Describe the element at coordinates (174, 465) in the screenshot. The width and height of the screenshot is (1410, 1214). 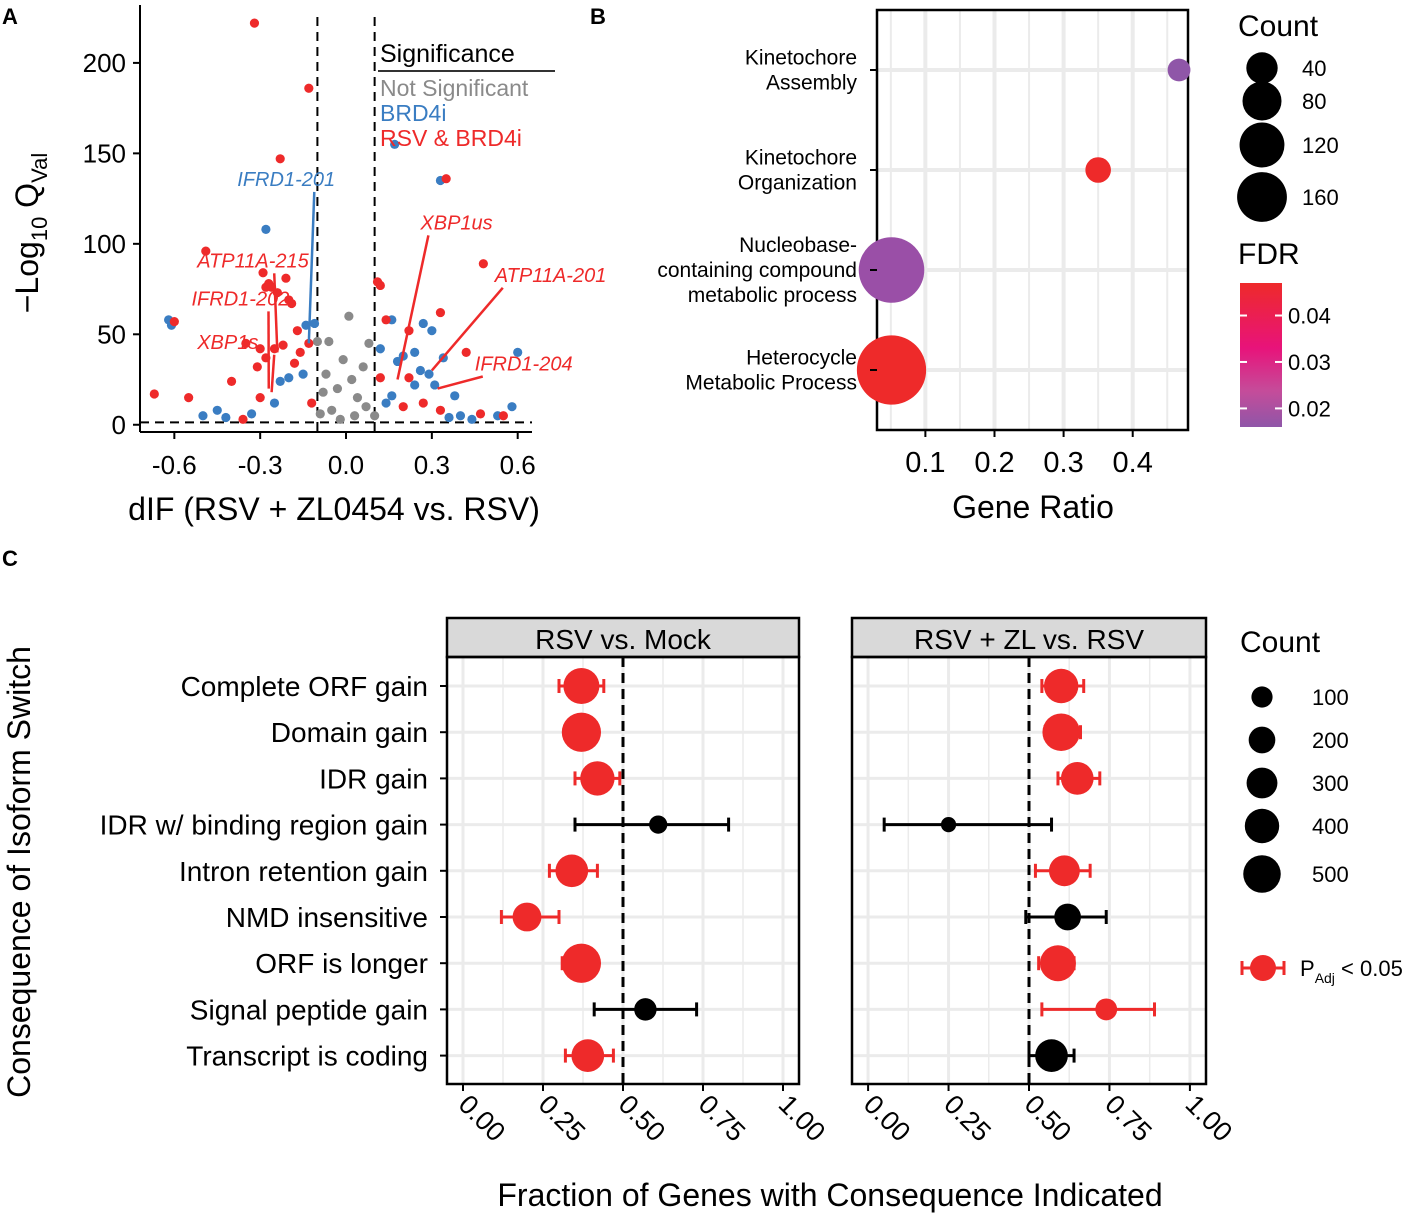
I see `x-tick-label: -0.6` at that location.